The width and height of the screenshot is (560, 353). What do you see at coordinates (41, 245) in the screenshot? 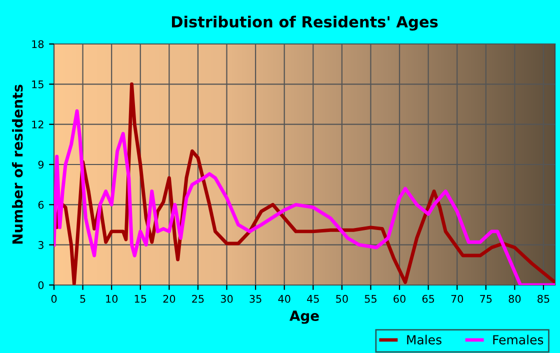
I see `y-tick-label: 3` at bounding box center [41, 245].